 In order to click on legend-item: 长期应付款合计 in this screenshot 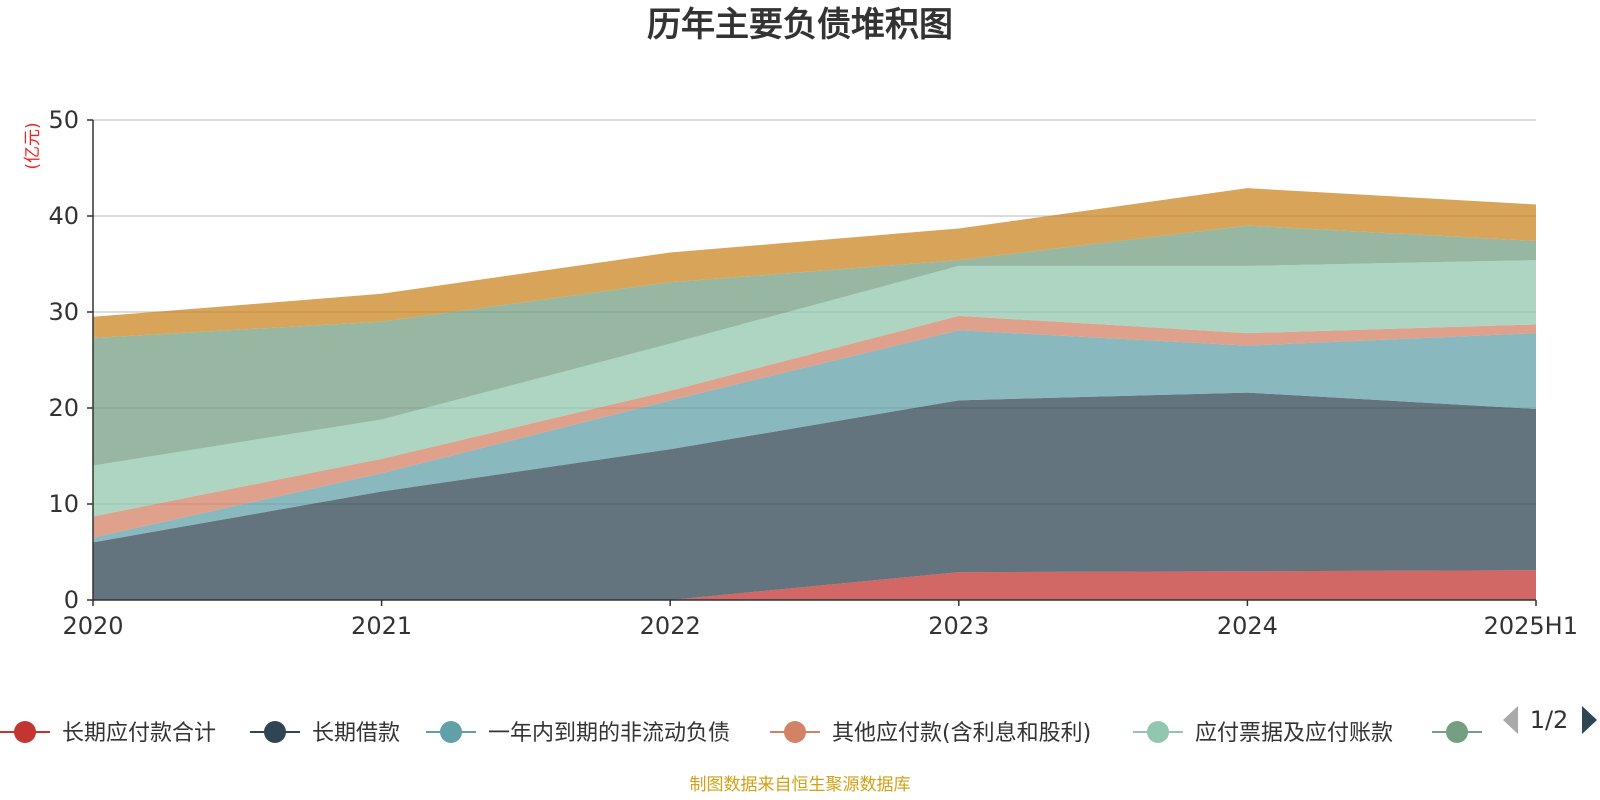, I will do `click(108, 733)`.